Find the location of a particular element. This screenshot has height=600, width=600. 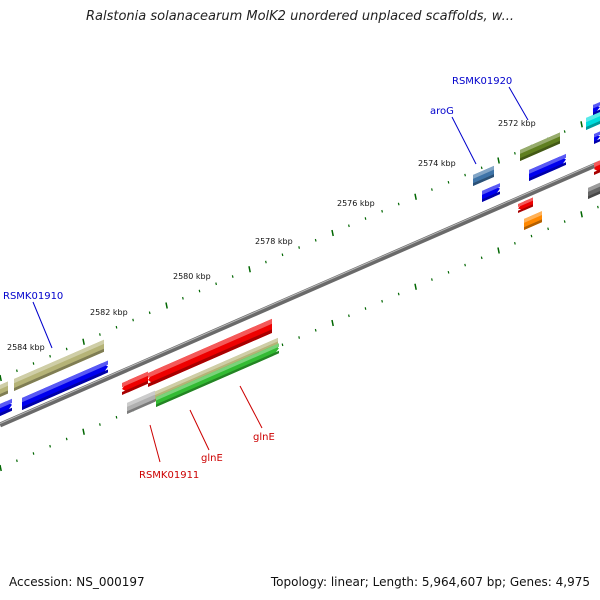

gene-blue-right-highlight is located at coordinates (547, 163).